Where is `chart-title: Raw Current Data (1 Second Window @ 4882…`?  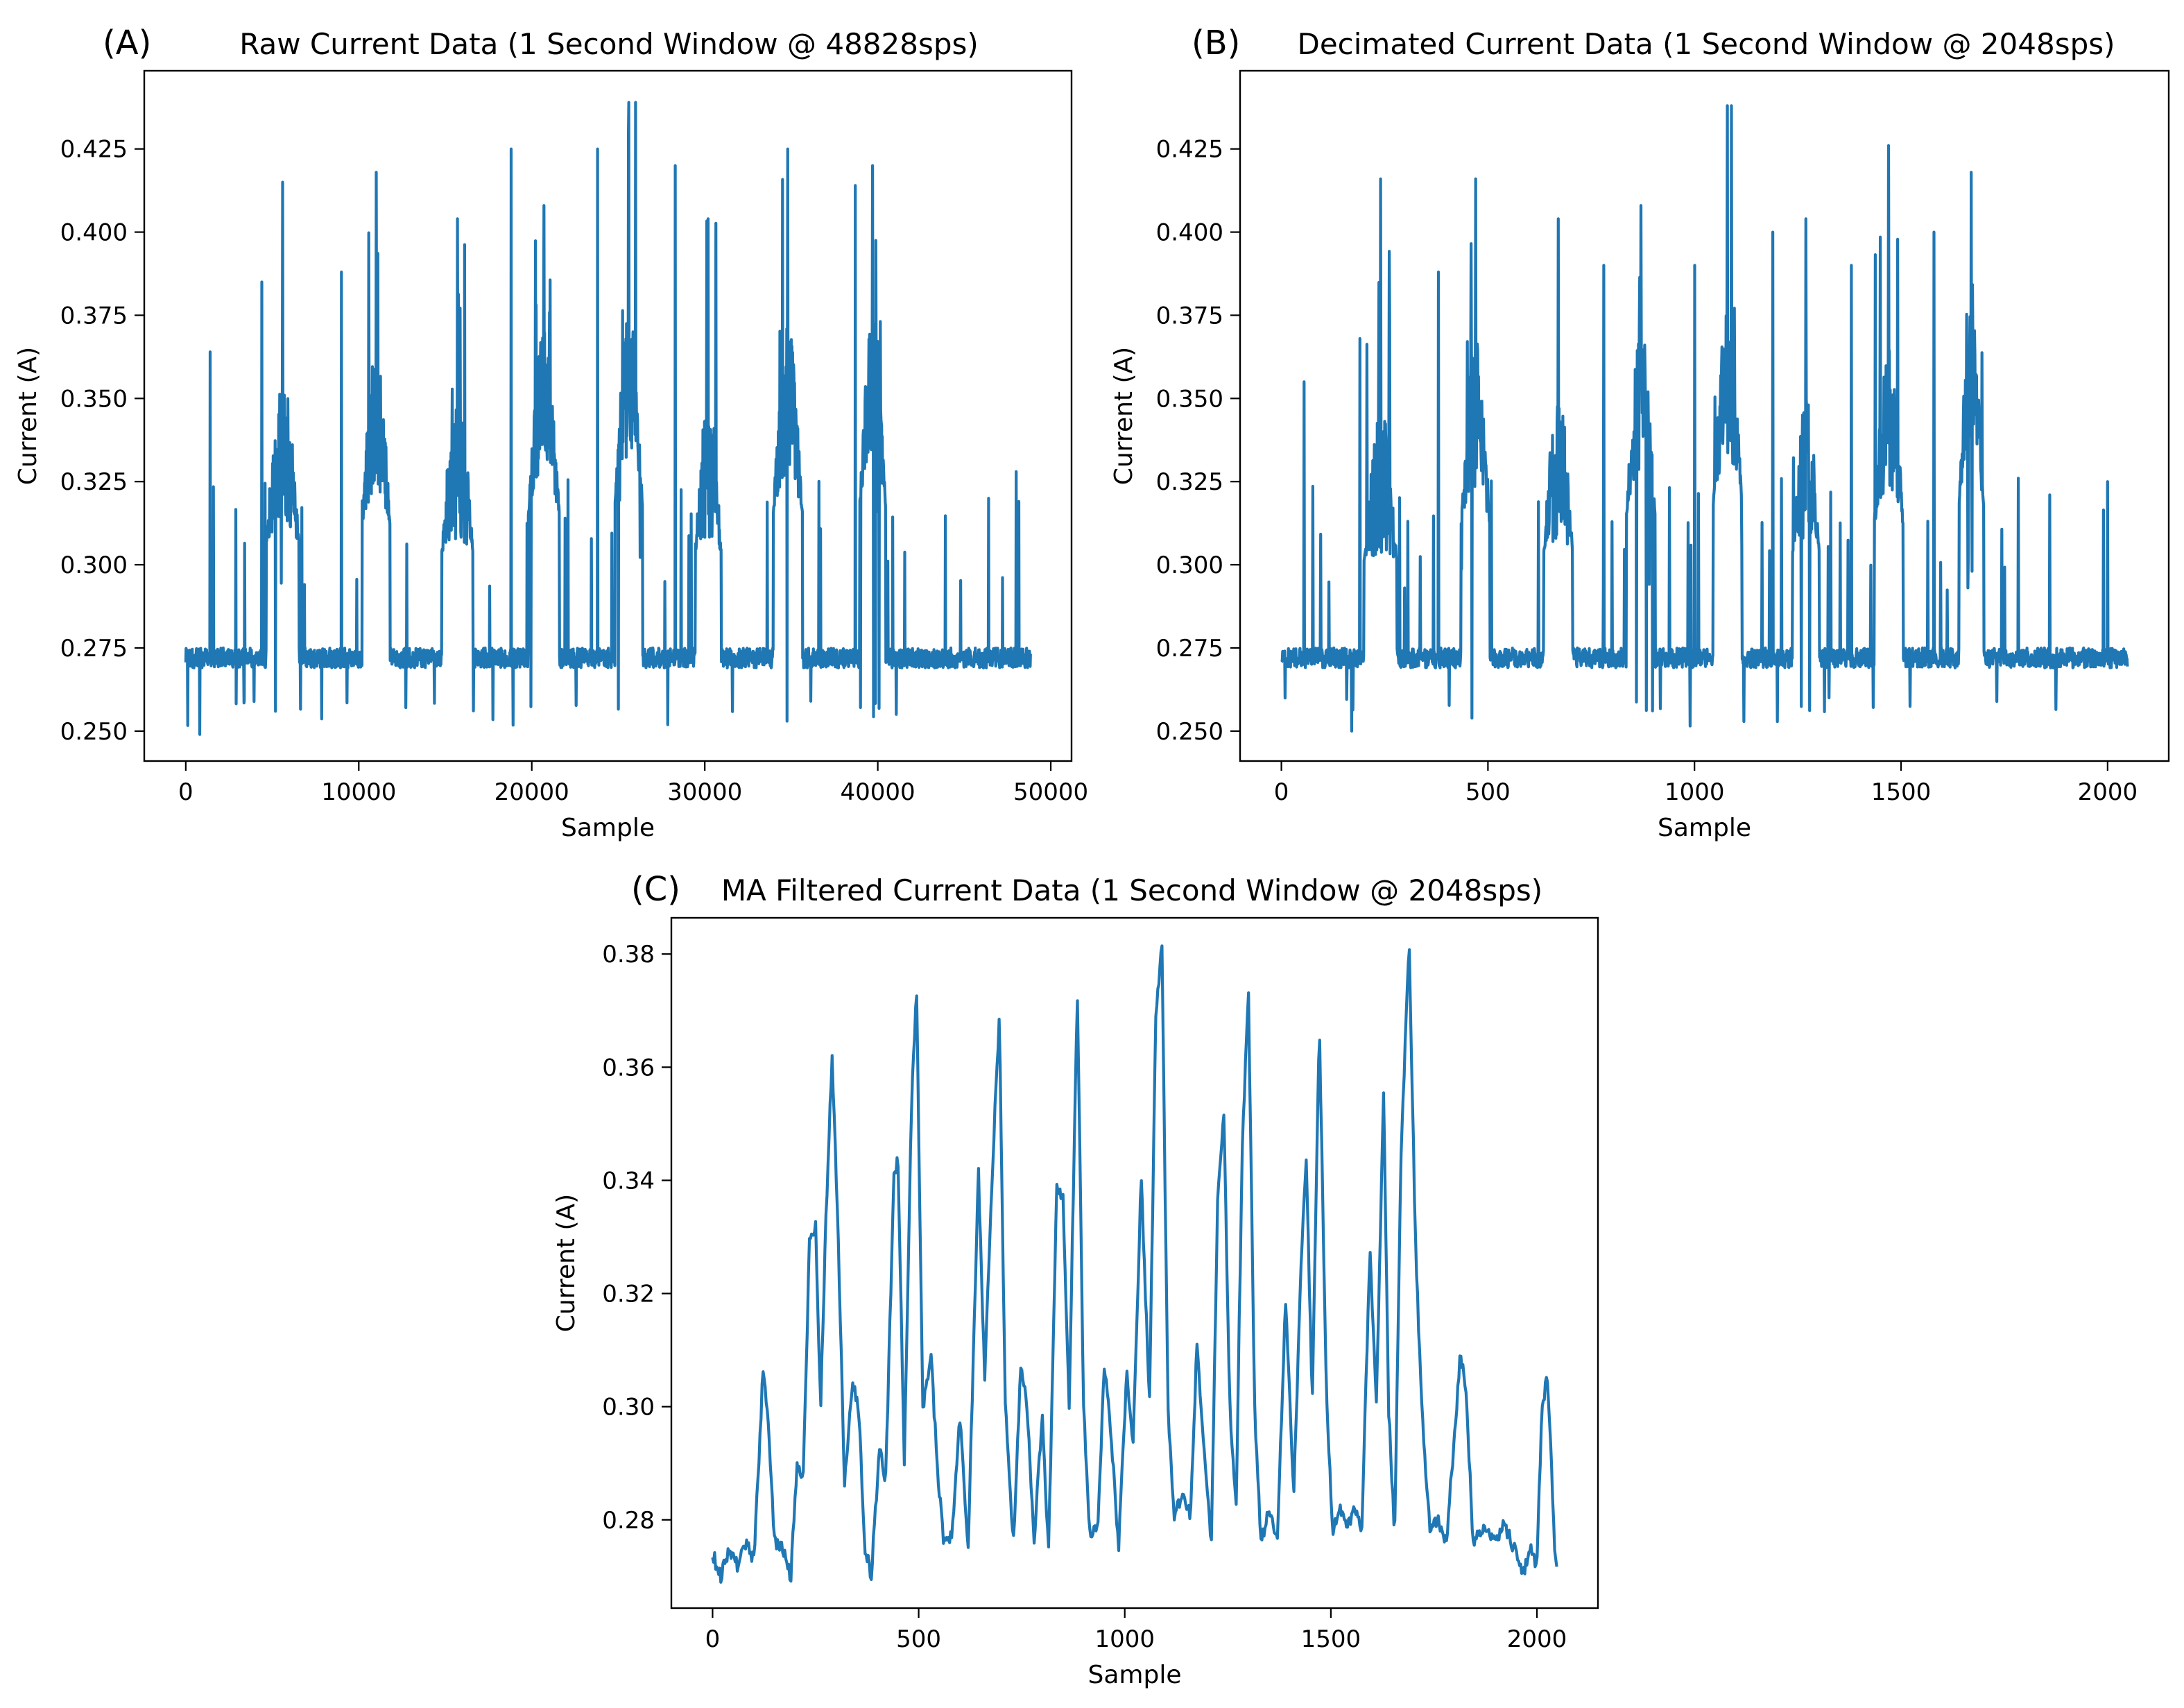
chart-title: Raw Current Data (1 Second Window @ 4882… is located at coordinates (609, 44).